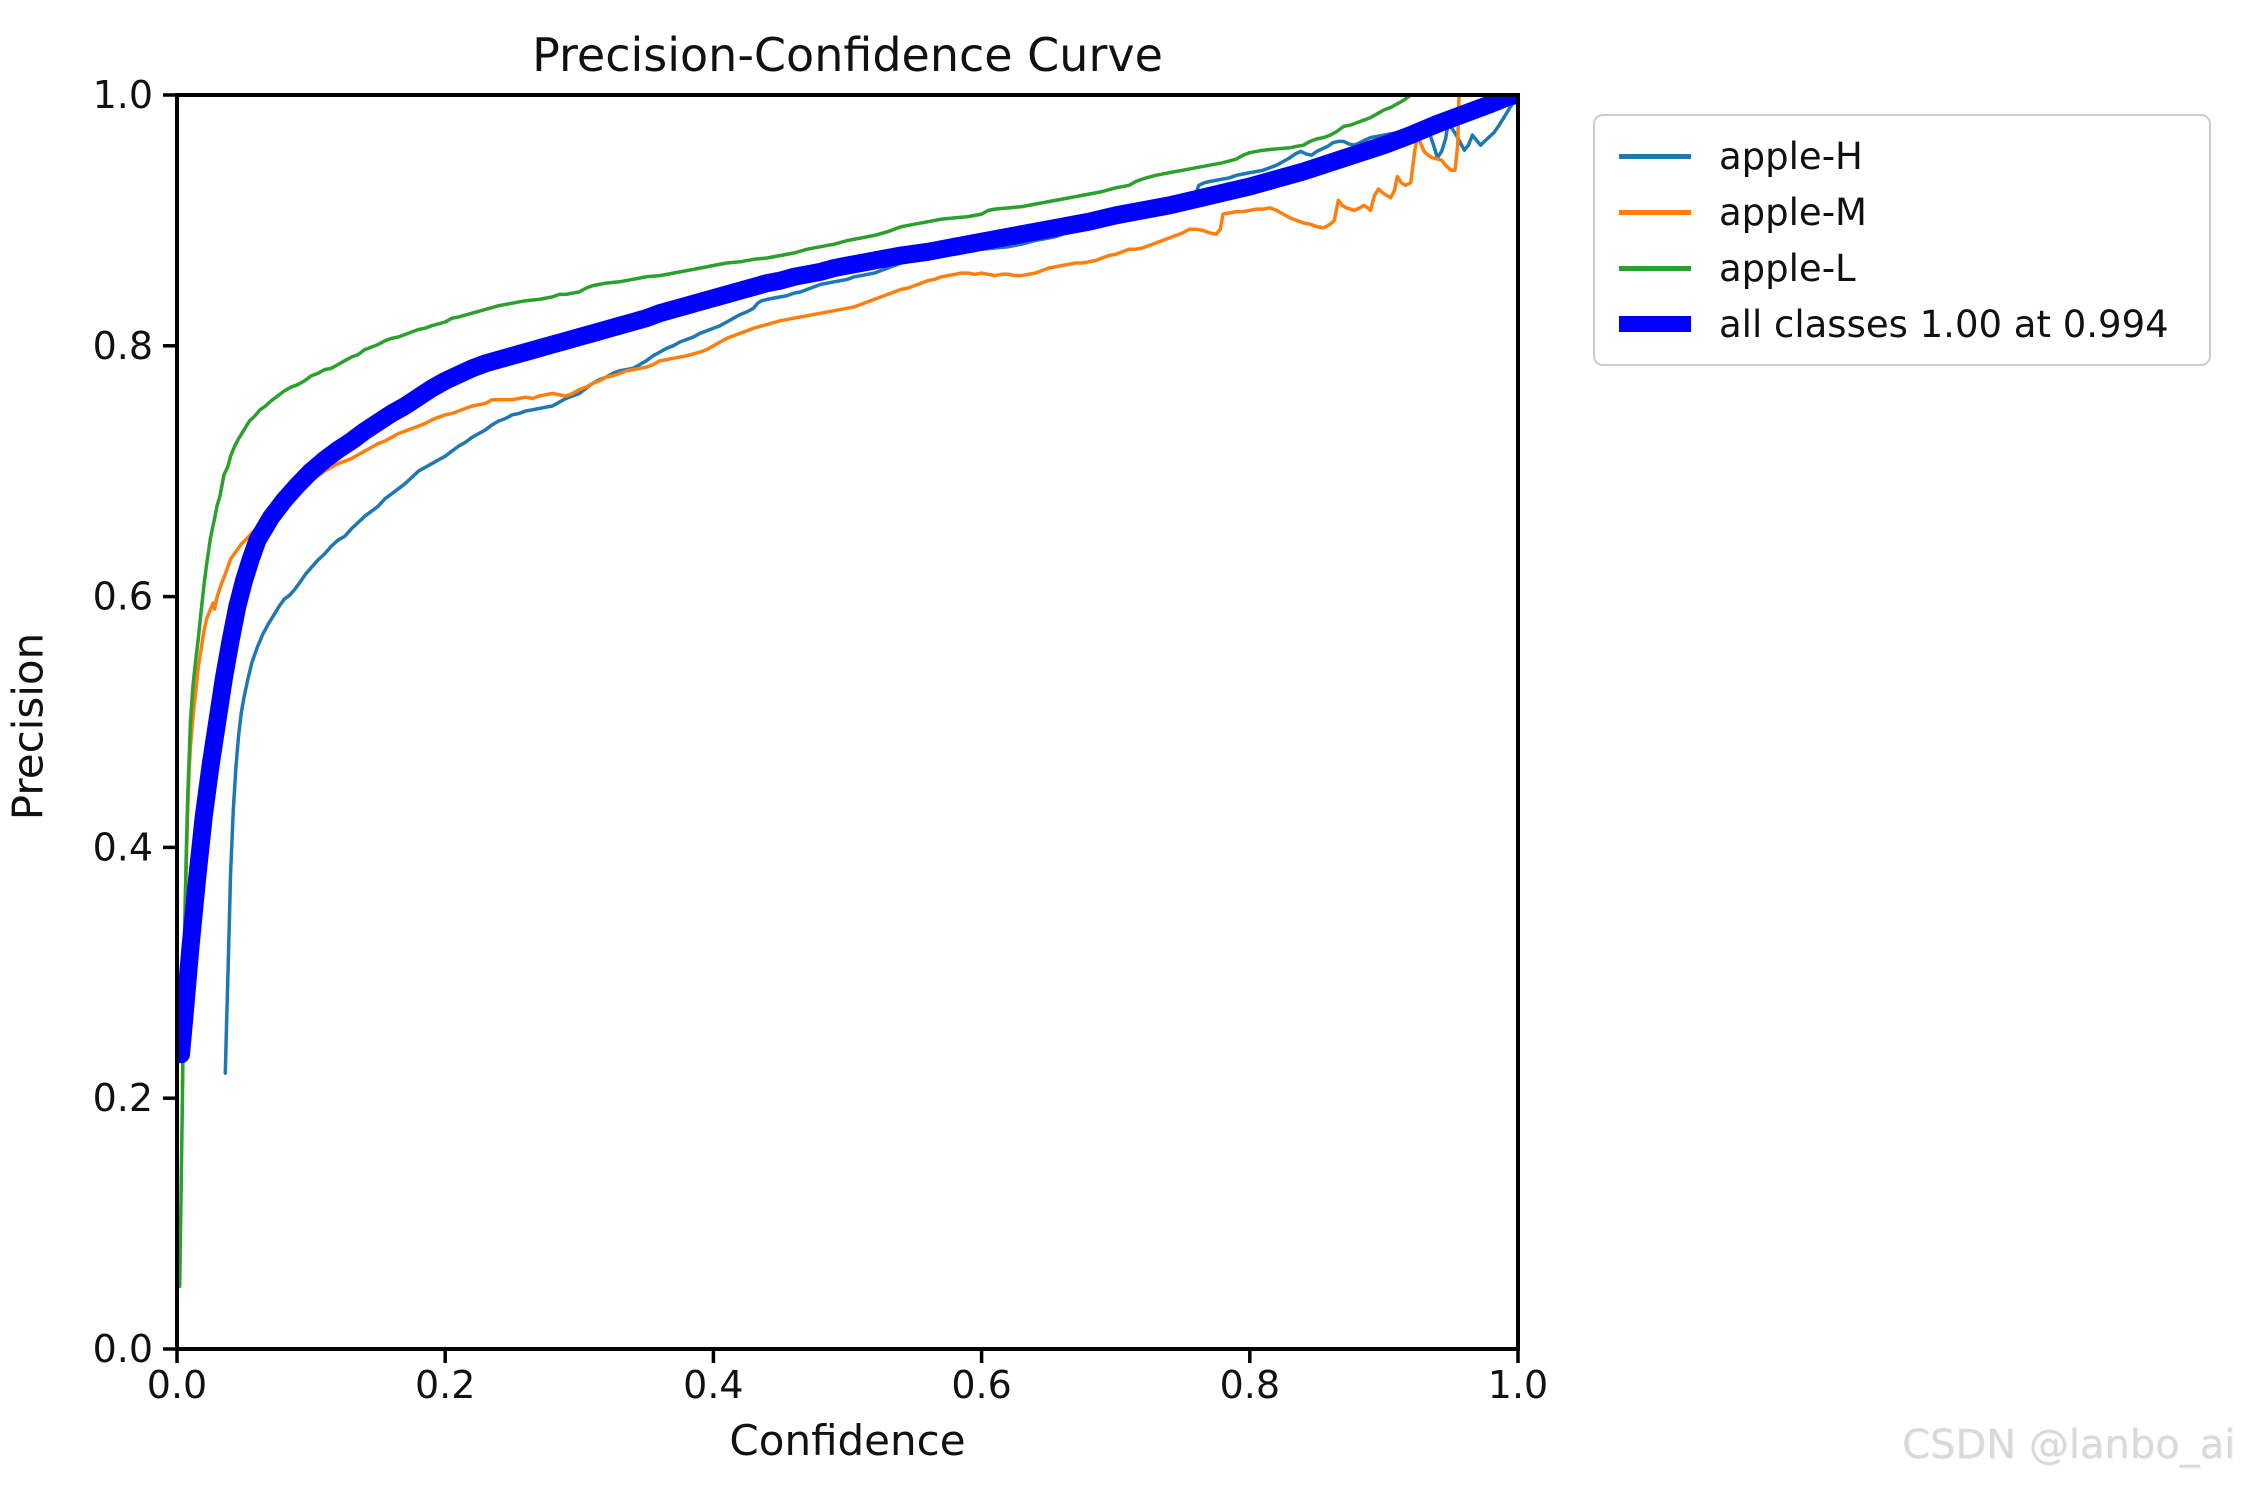 This screenshot has width=2250, height=1500. What do you see at coordinates (1899, 212) in the screenshot?
I see `legend-item-apple-m: apple-M` at bounding box center [1899, 212].